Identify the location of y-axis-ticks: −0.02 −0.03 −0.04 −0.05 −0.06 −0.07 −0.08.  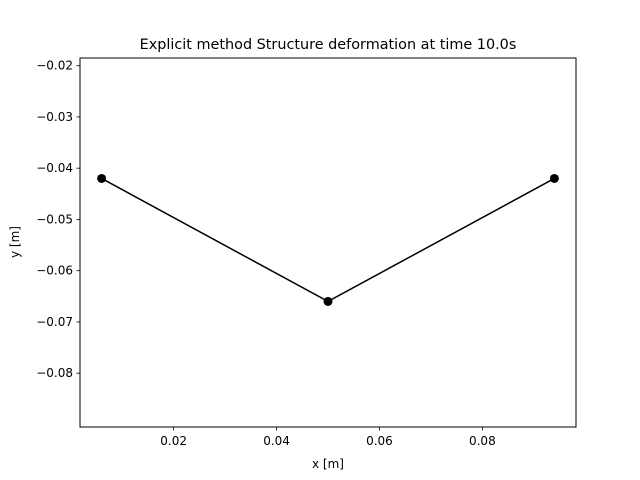
(58, 219).